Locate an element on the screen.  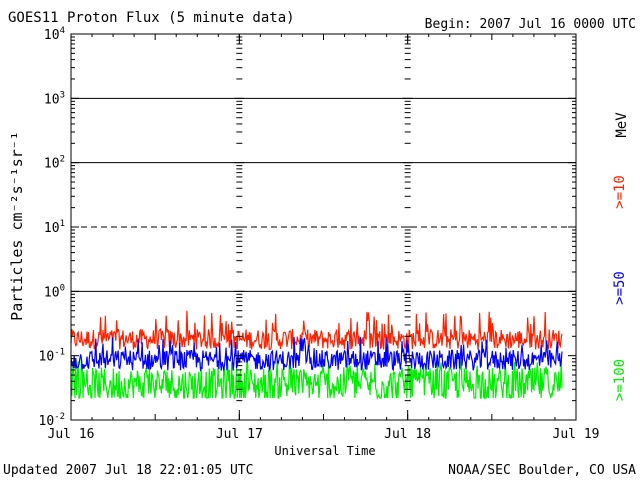
legend-10mev: >=10 is located at coordinates (620, 192).